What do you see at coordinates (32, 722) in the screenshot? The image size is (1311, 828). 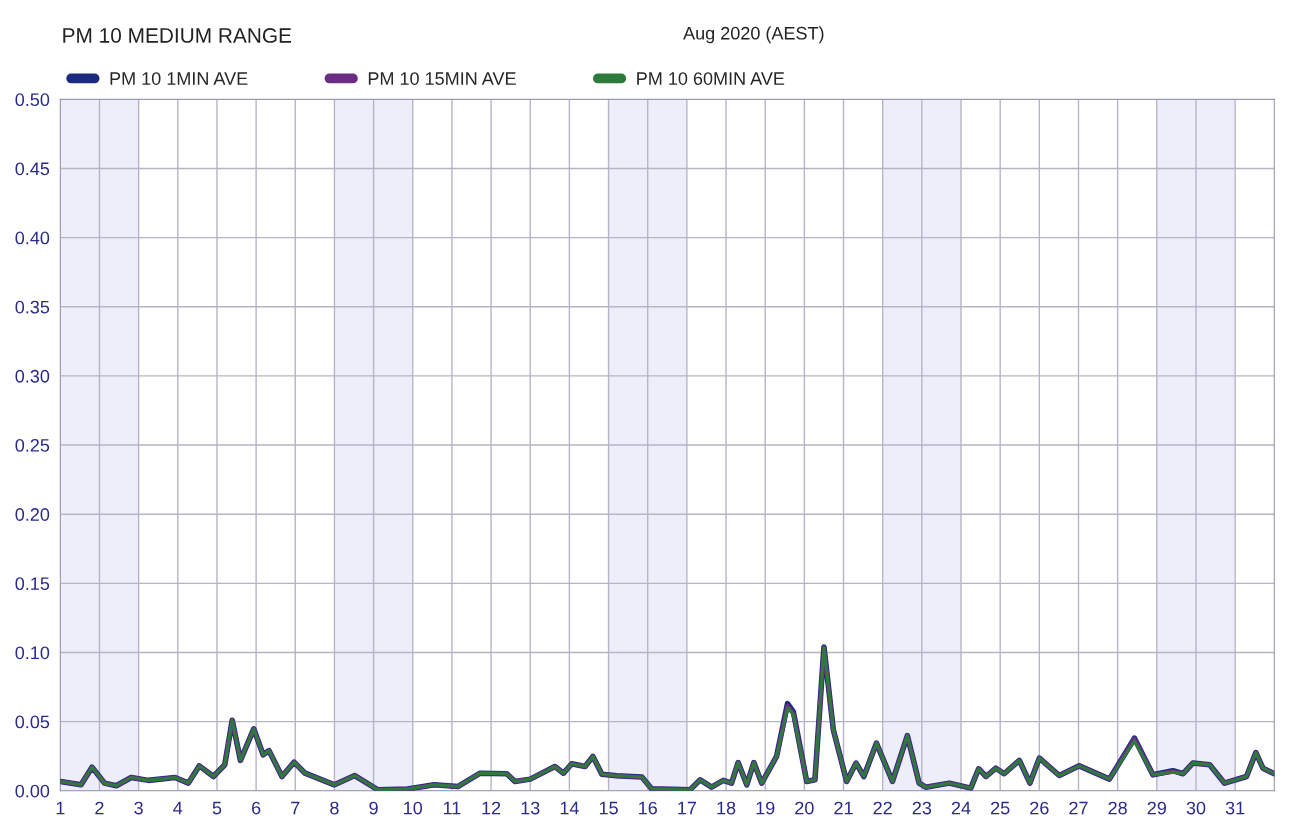 I see `y-tick-label: 0.05` at bounding box center [32, 722].